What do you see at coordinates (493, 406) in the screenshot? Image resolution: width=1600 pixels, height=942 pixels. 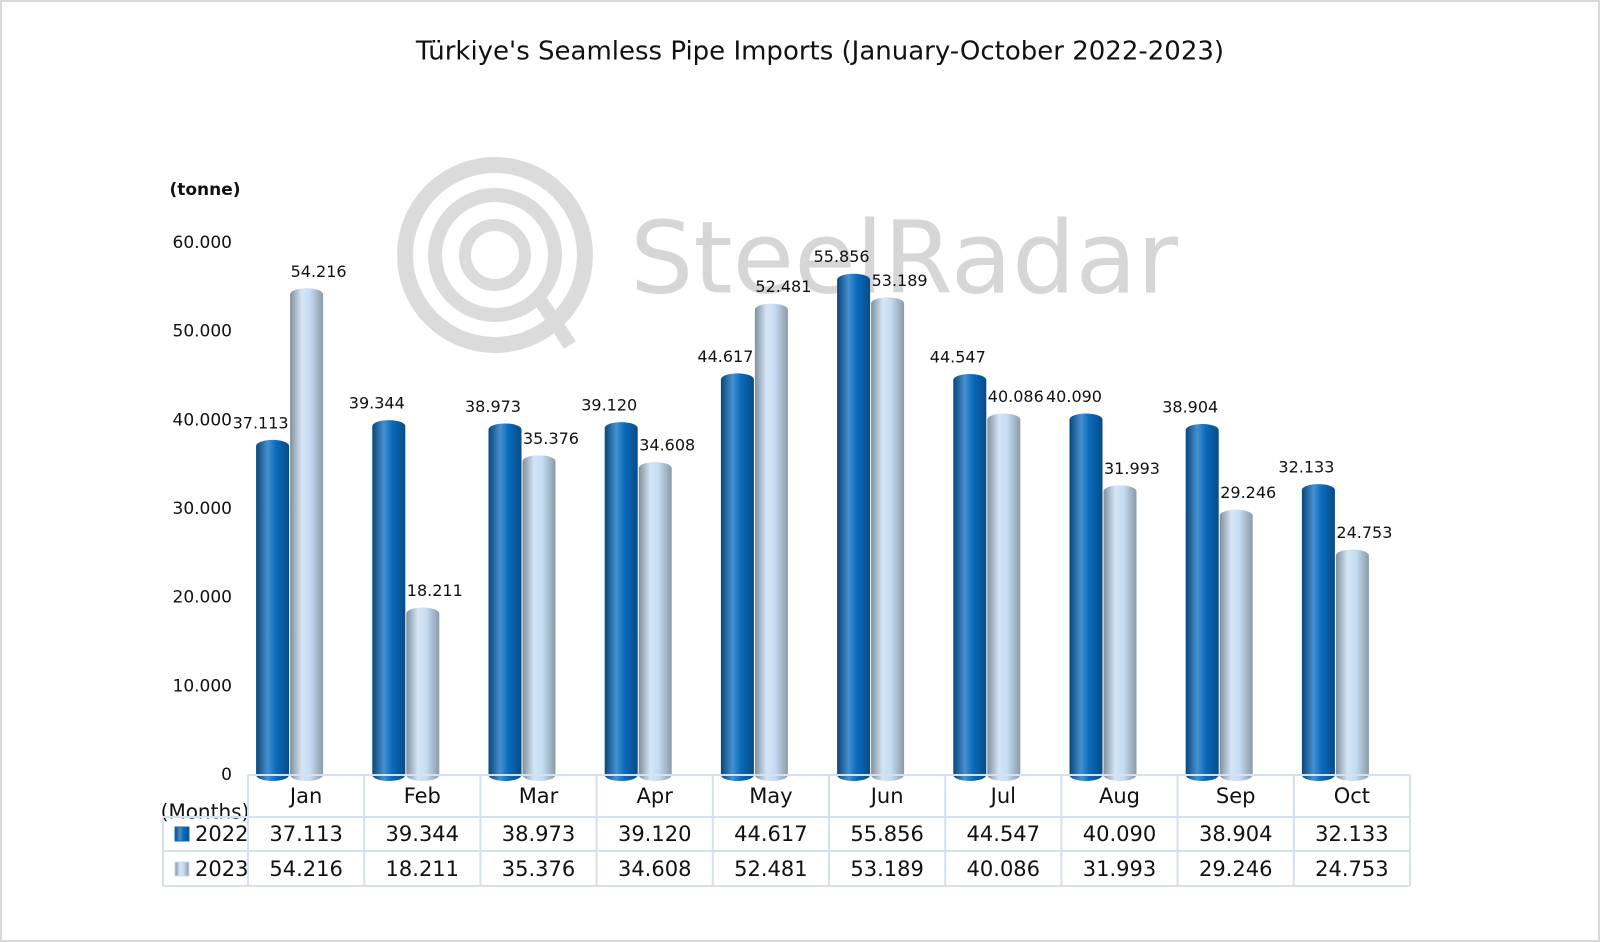 I see `data-label: 38.973` at bounding box center [493, 406].